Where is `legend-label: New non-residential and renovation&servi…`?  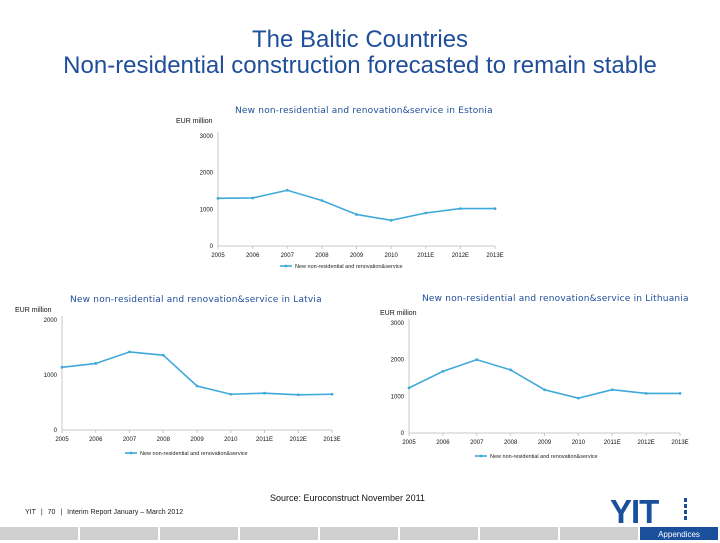 legend-label: New non-residential and renovation&servi… is located at coordinates (544, 457).